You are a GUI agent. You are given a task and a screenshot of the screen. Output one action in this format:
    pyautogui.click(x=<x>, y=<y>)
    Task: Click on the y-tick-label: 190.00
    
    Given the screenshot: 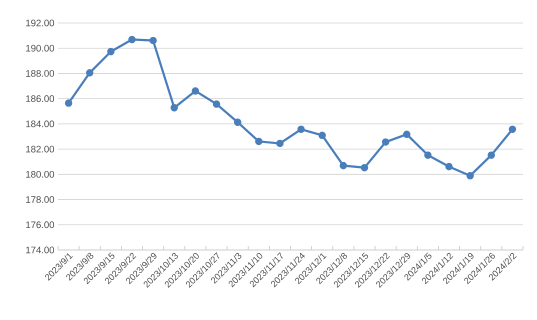 What is the action you would take?
    pyautogui.click(x=40, y=48)
    